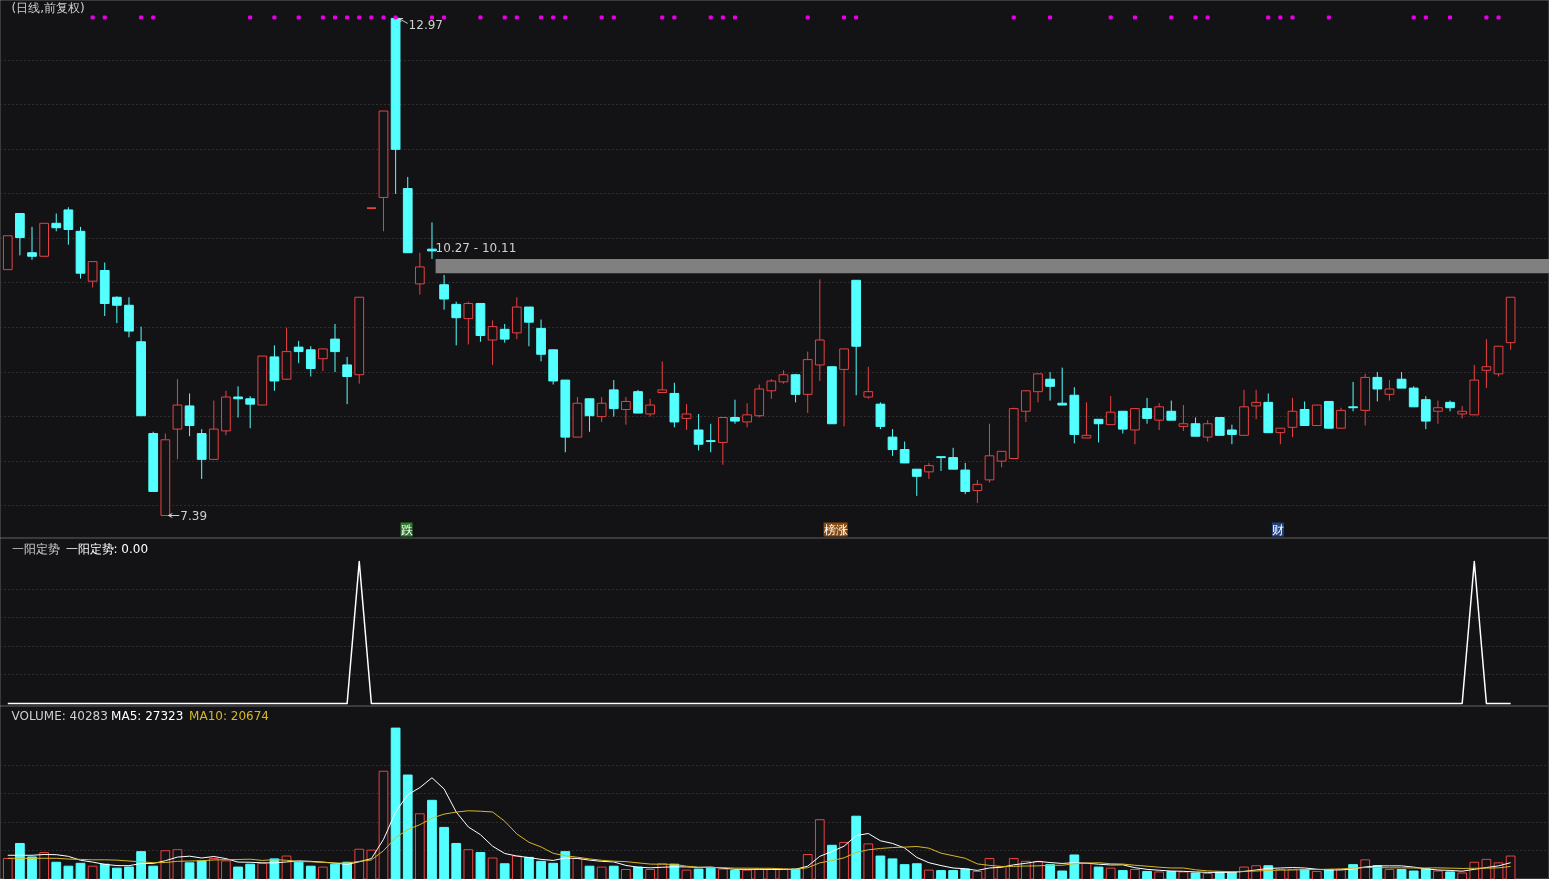 Image resolution: width=1549 pixels, height=879 pixels. What do you see at coordinates (194, 516) in the screenshot?
I see `annotation: 7.39` at bounding box center [194, 516].